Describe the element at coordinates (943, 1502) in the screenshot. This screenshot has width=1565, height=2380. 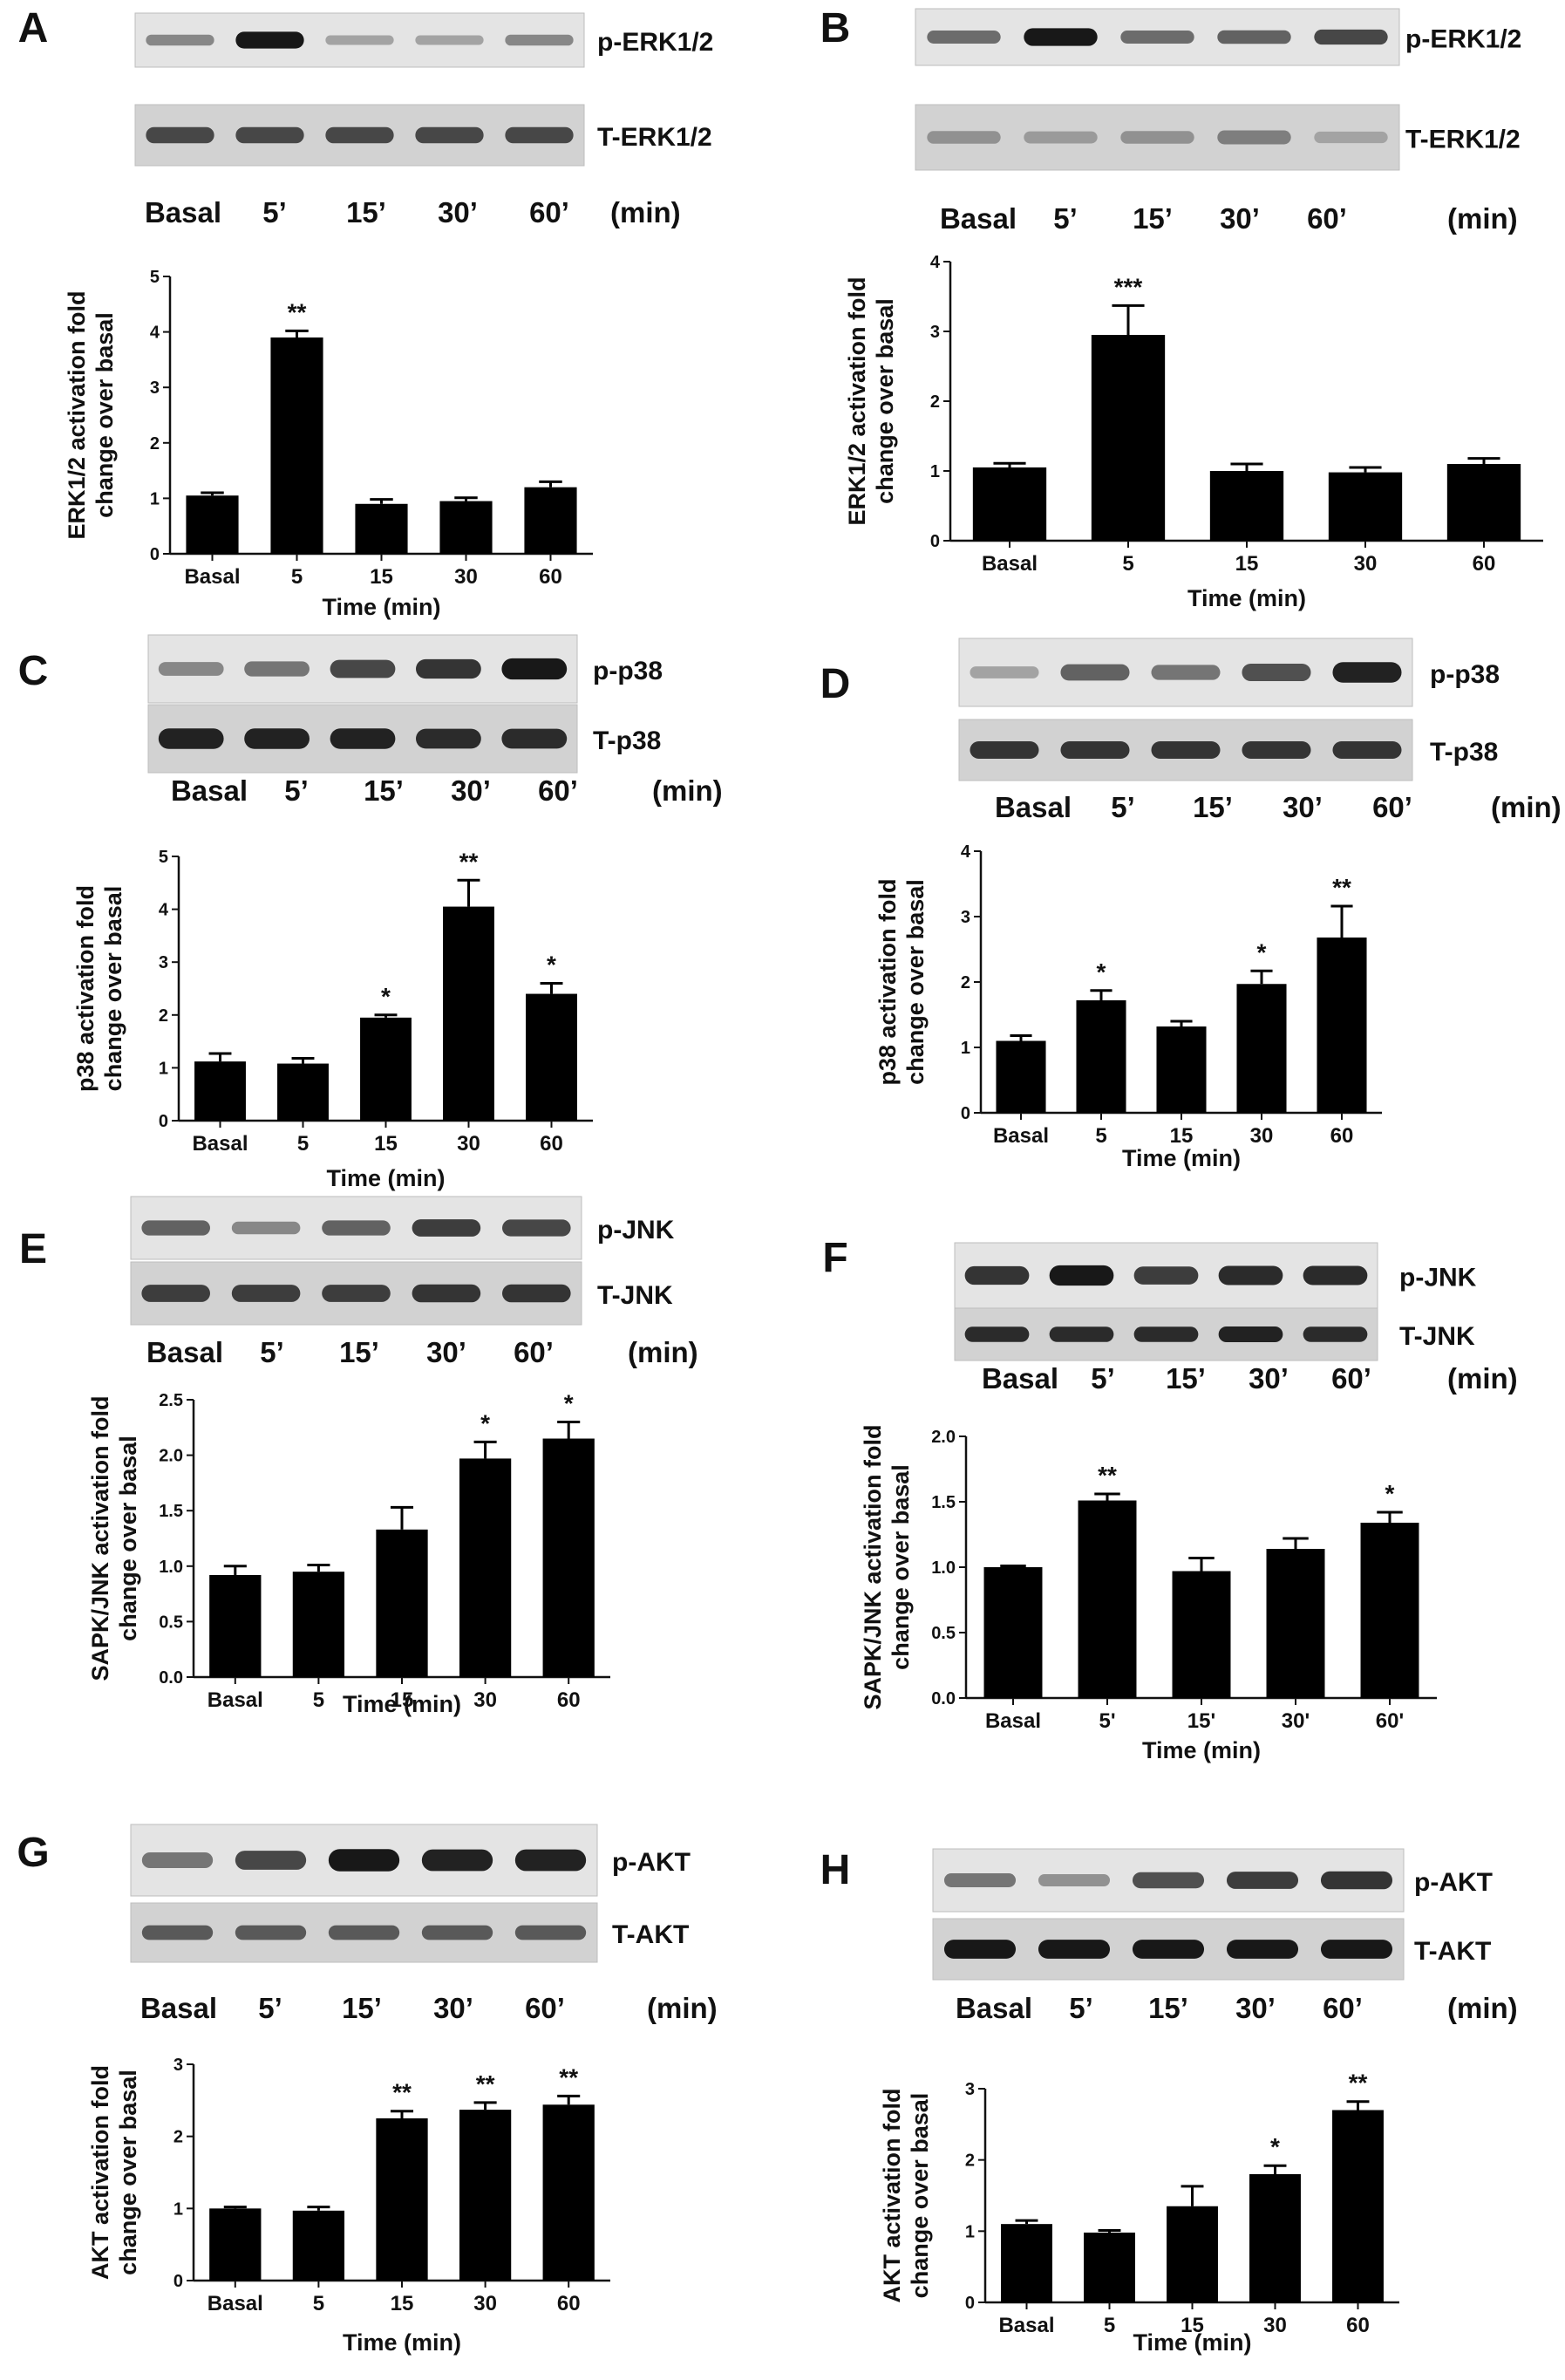
I see `y-tick-label: 1.5` at that location.